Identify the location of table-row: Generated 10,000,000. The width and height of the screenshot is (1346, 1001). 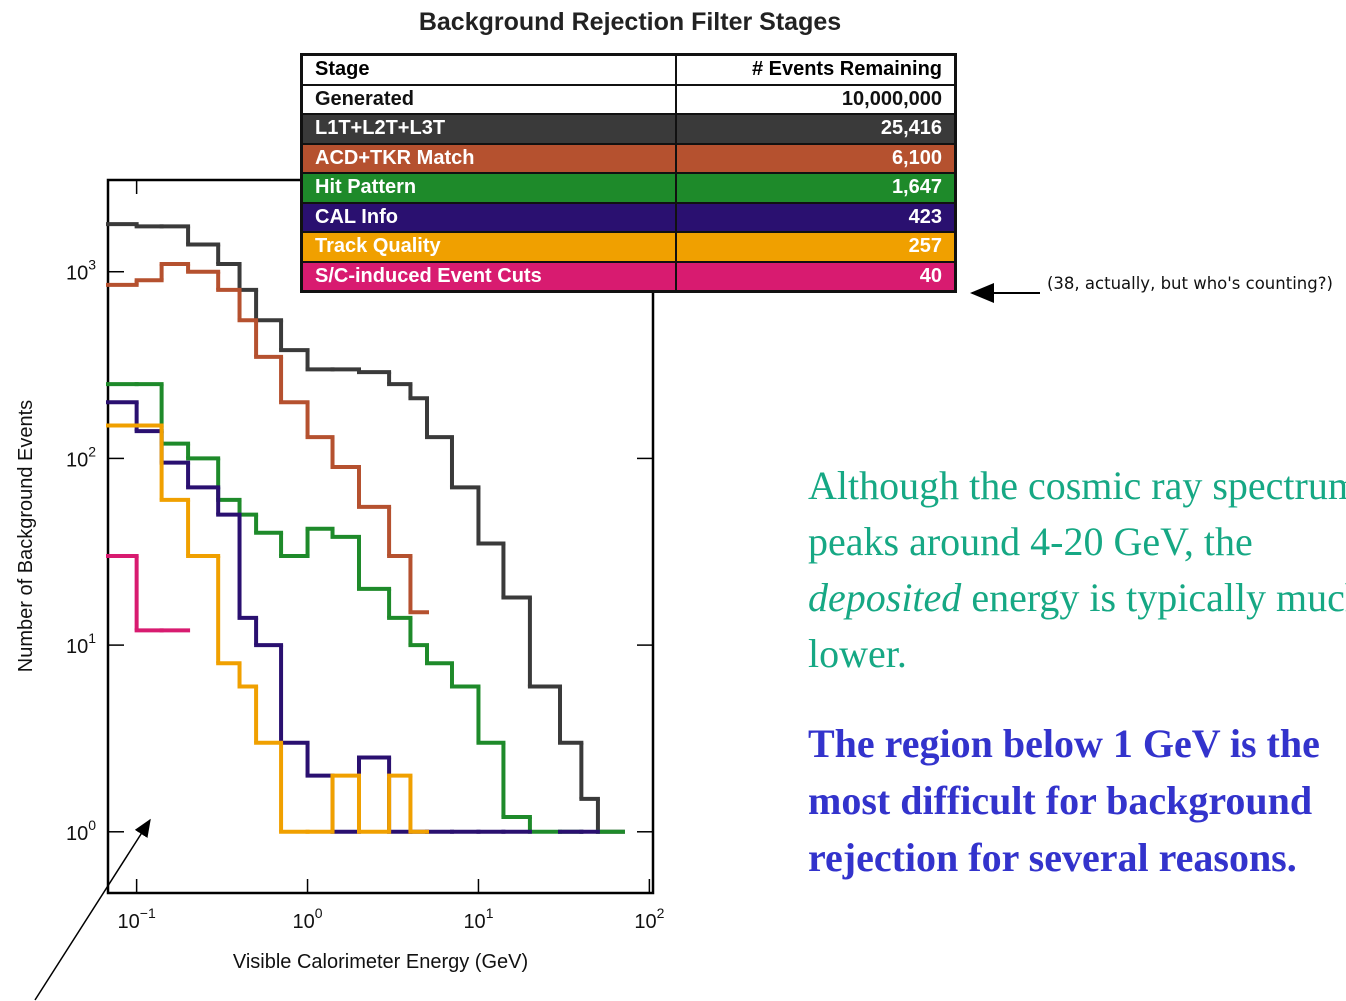
(628, 99).